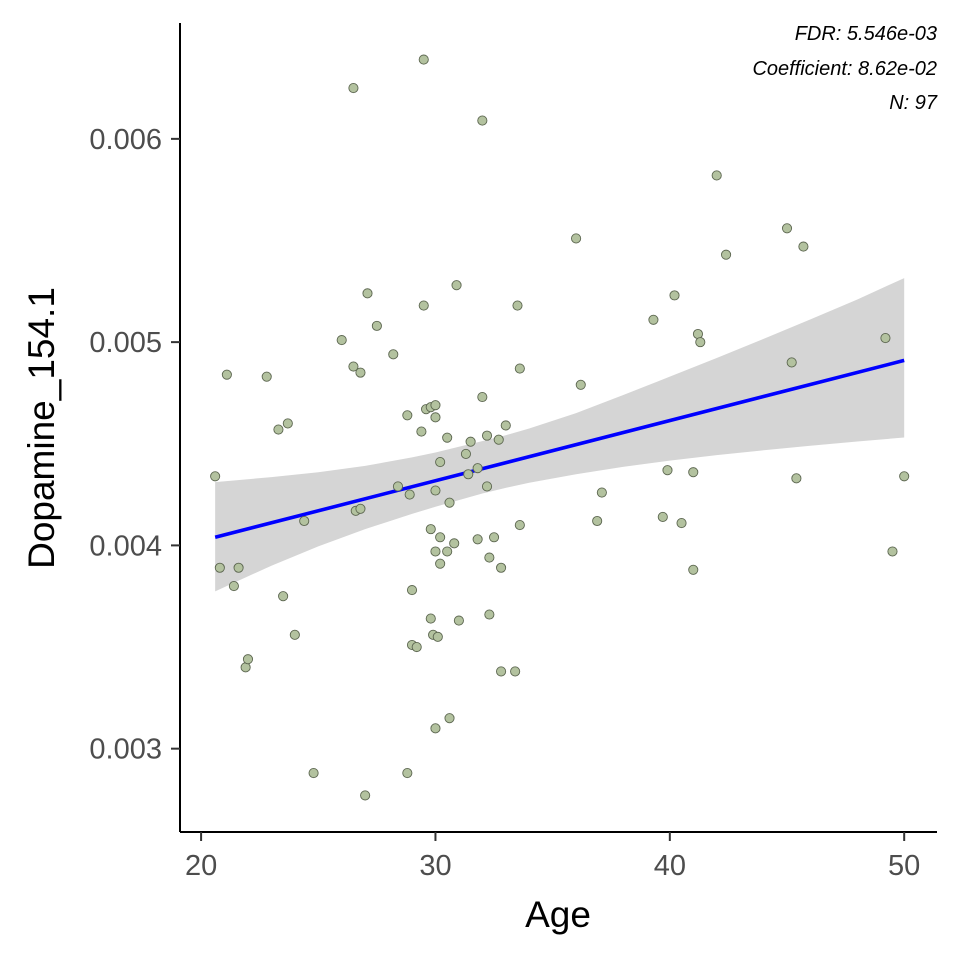 The height and width of the screenshot is (960, 960). Describe the element at coordinates (913, 103) in the screenshot. I see `annotation-n: N: 97` at that location.